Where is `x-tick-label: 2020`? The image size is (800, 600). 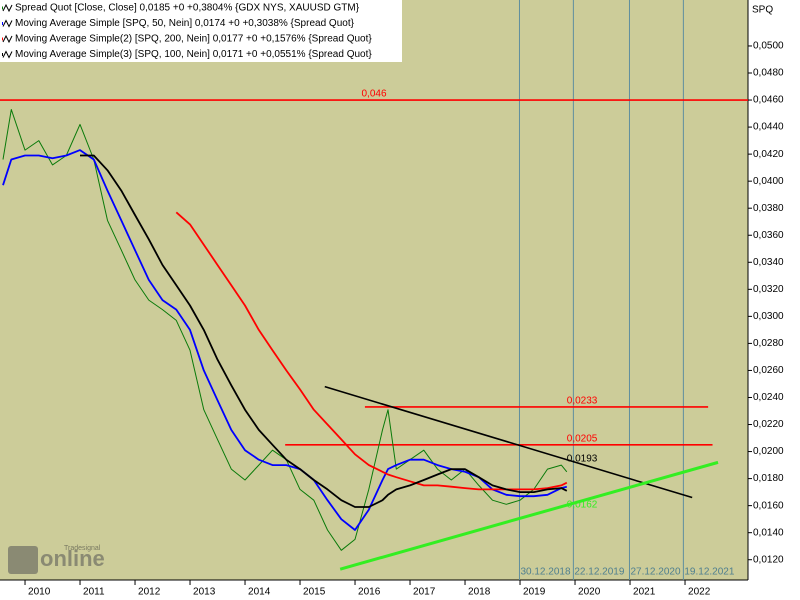 x-tick-label: 2020 is located at coordinates (589, 592).